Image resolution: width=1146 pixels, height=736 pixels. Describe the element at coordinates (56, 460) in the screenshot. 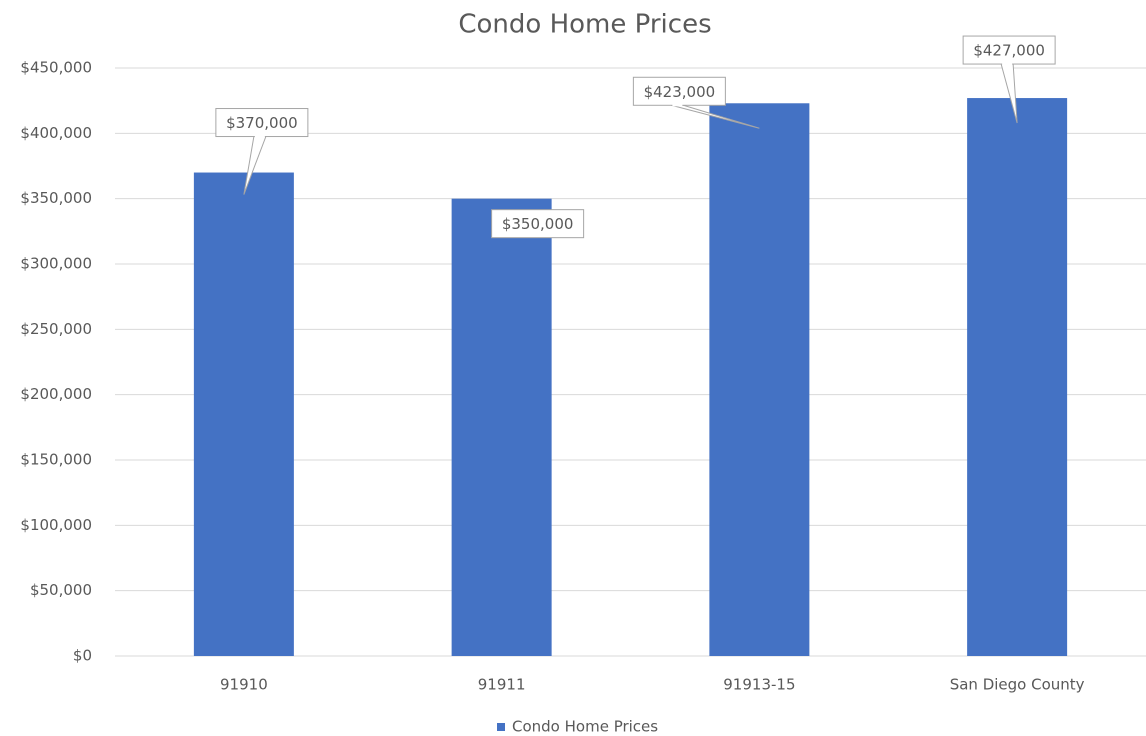

I see `y-tick-label: $150,000` at that location.